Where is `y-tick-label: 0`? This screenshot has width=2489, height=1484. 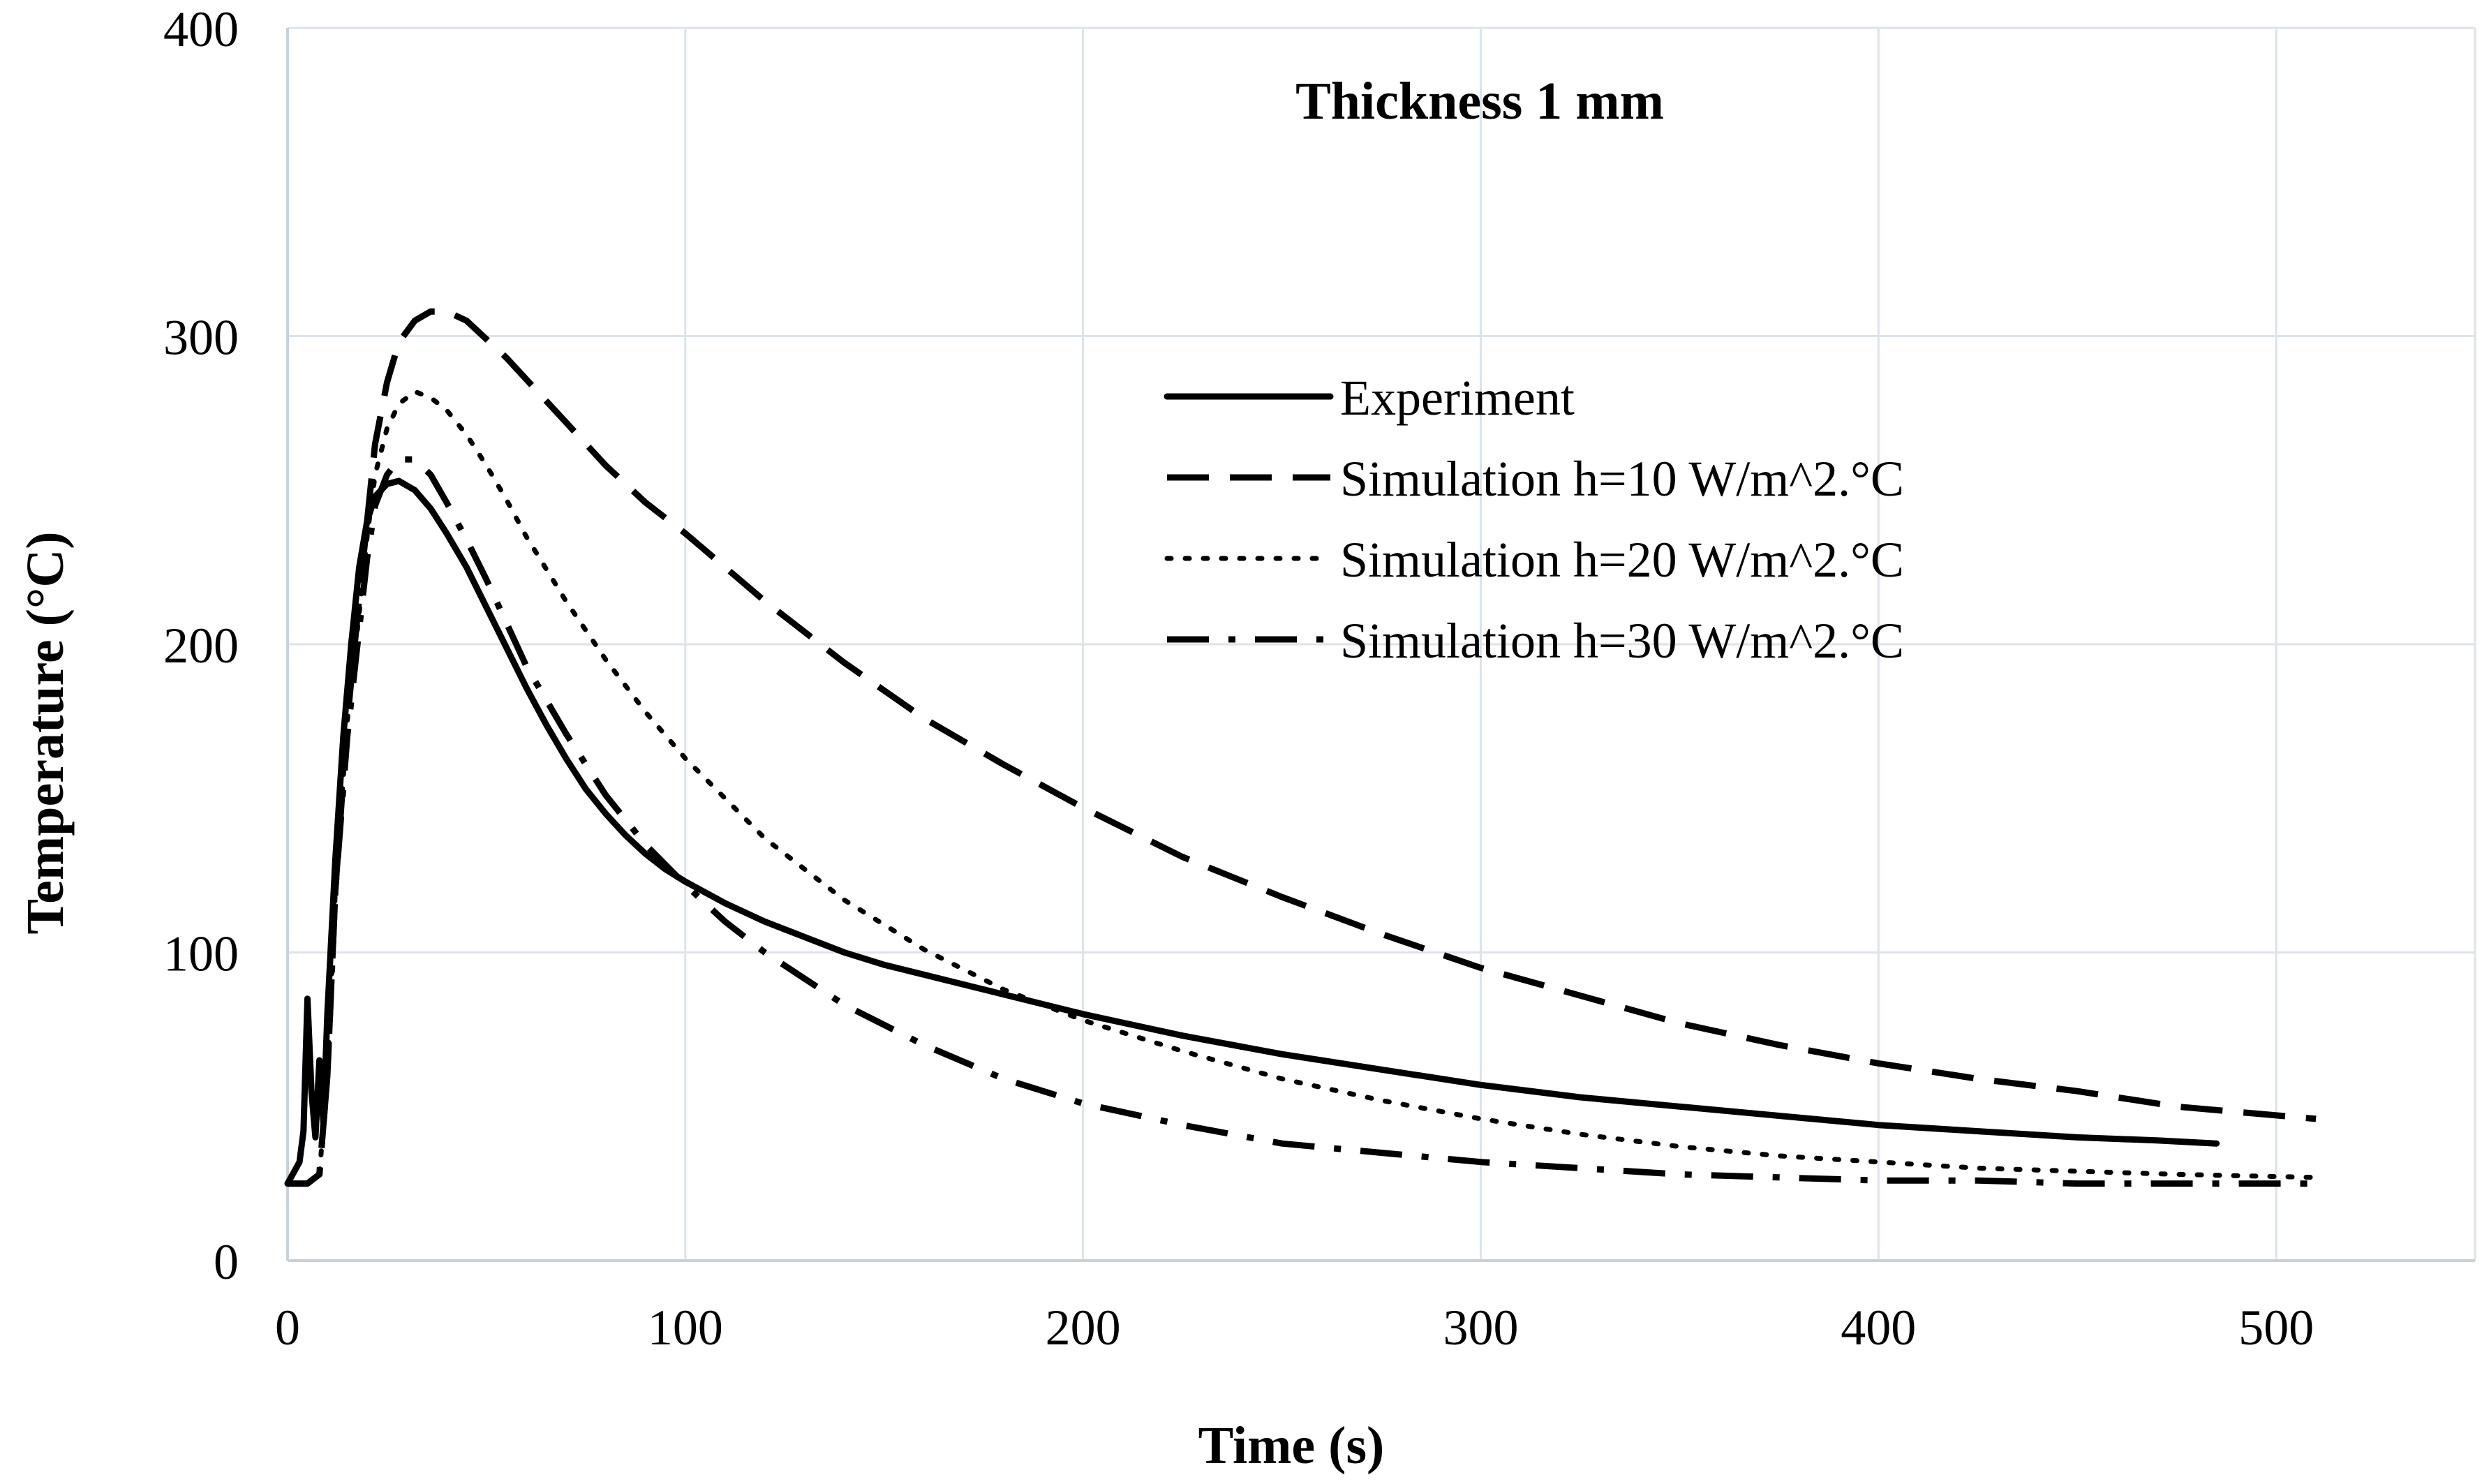
y-tick-label: 0 is located at coordinates (227, 1262).